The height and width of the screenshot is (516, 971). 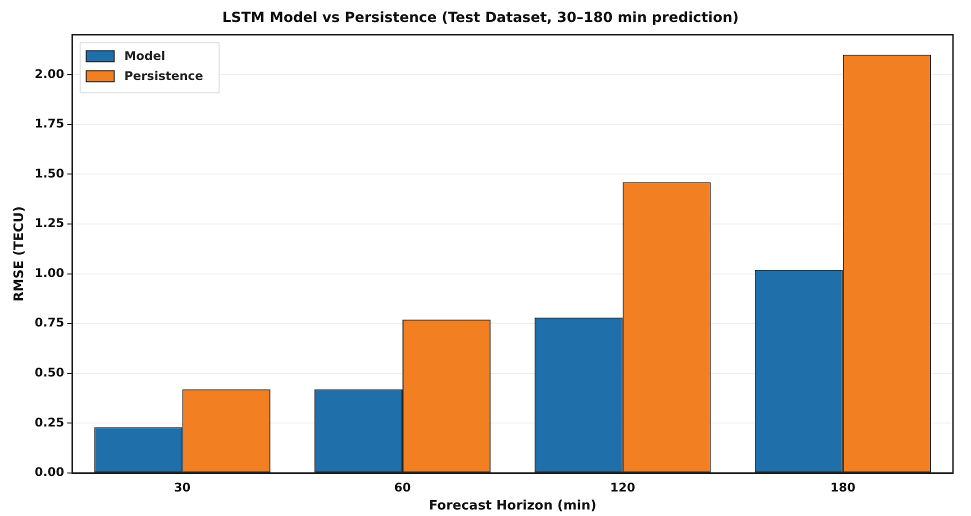 What do you see at coordinates (512, 506) in the screenshot?
I see `x-axis-title: Forecast Horizon (min)` at bounding box center [512, 506].